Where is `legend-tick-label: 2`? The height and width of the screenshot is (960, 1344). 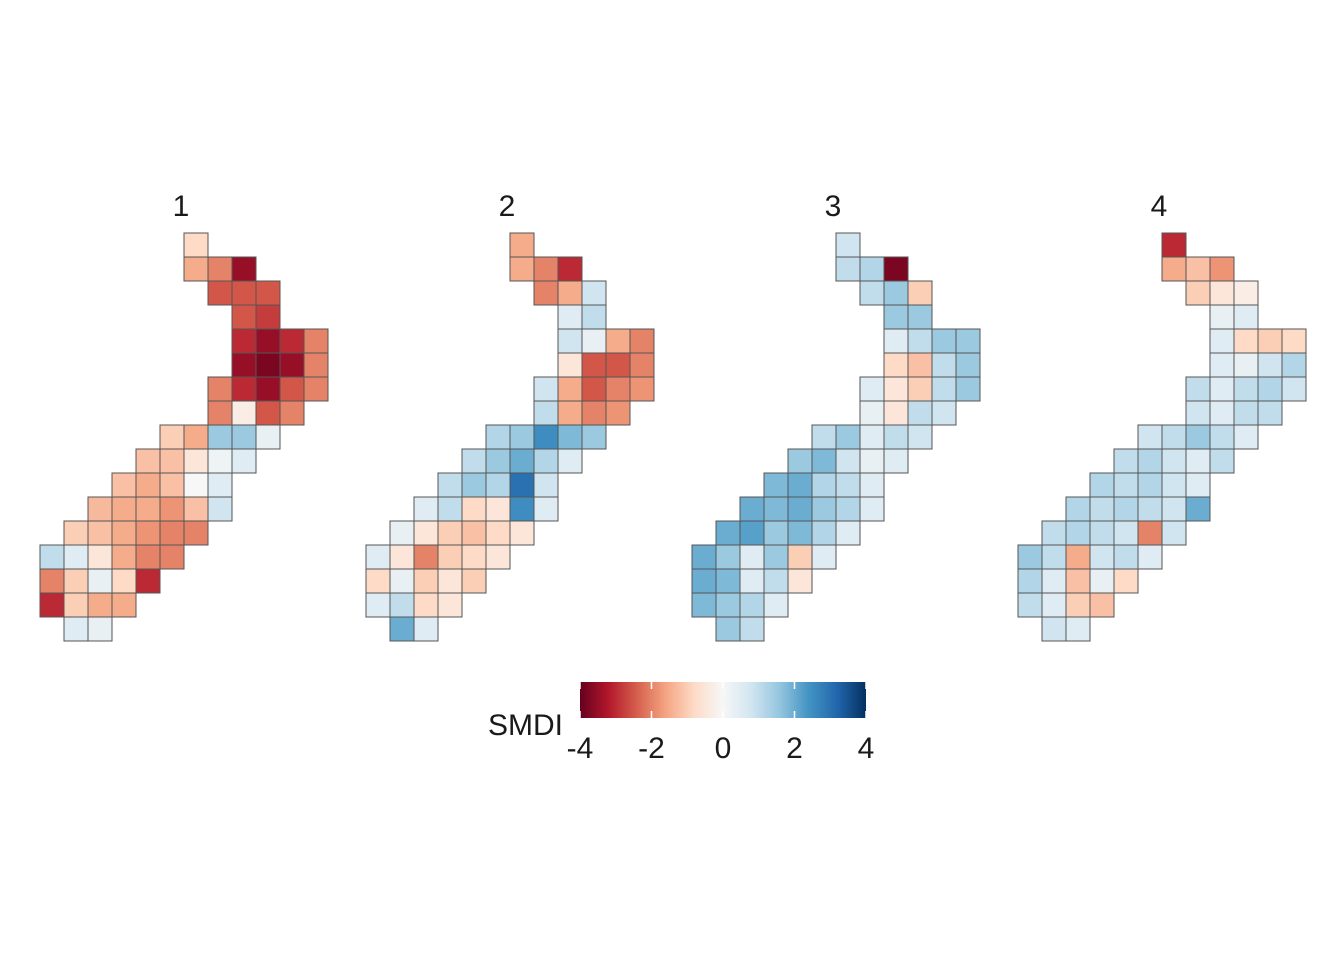
legend-tick-label: 2 is located at coordinates (794, 748).